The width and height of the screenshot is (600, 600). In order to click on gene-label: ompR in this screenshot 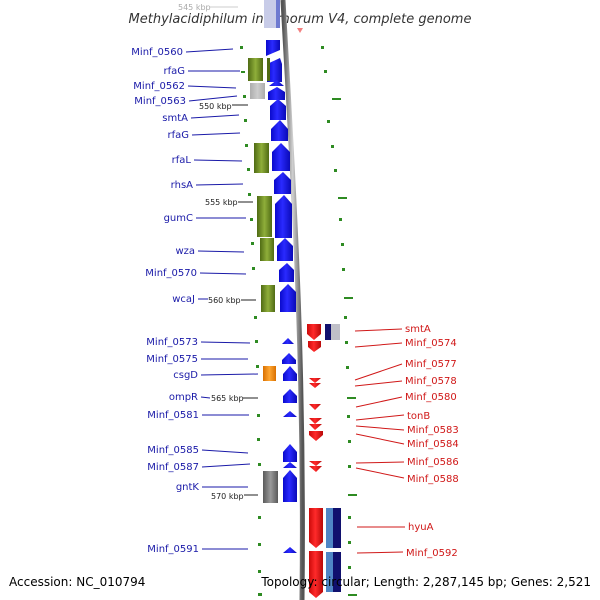, I will do `click(183, 397)`.